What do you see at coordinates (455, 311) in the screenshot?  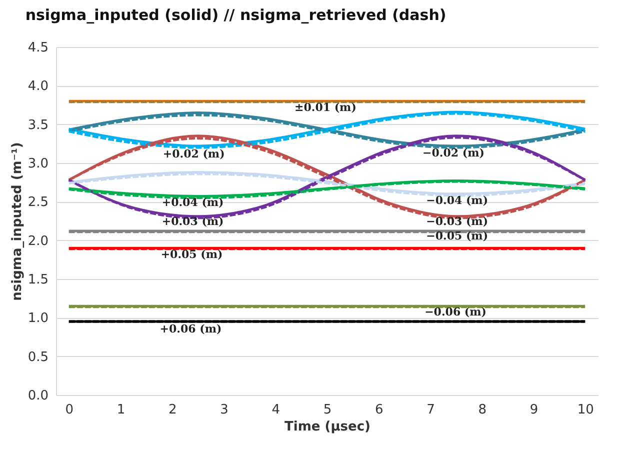 I see `annotation: −0.06 (m)` at bounding box center [455, 311].